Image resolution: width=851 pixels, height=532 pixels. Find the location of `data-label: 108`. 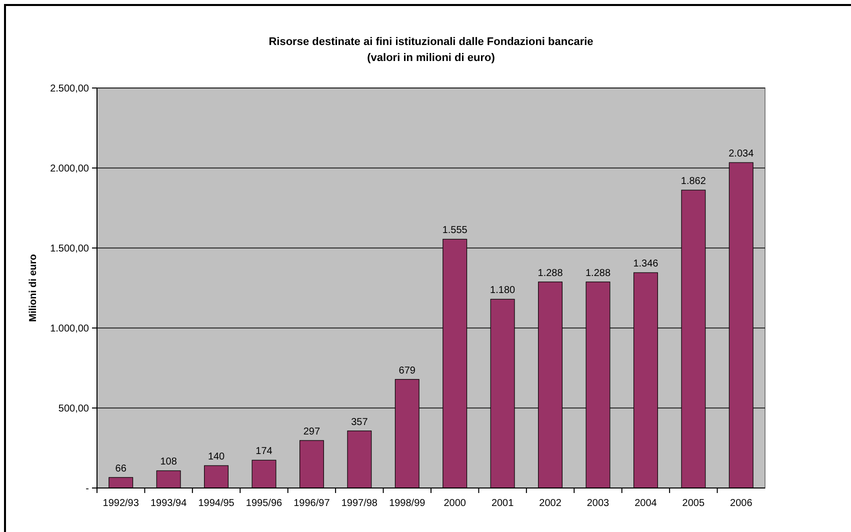

data-label: 108 is located at coordinates (169, 462).